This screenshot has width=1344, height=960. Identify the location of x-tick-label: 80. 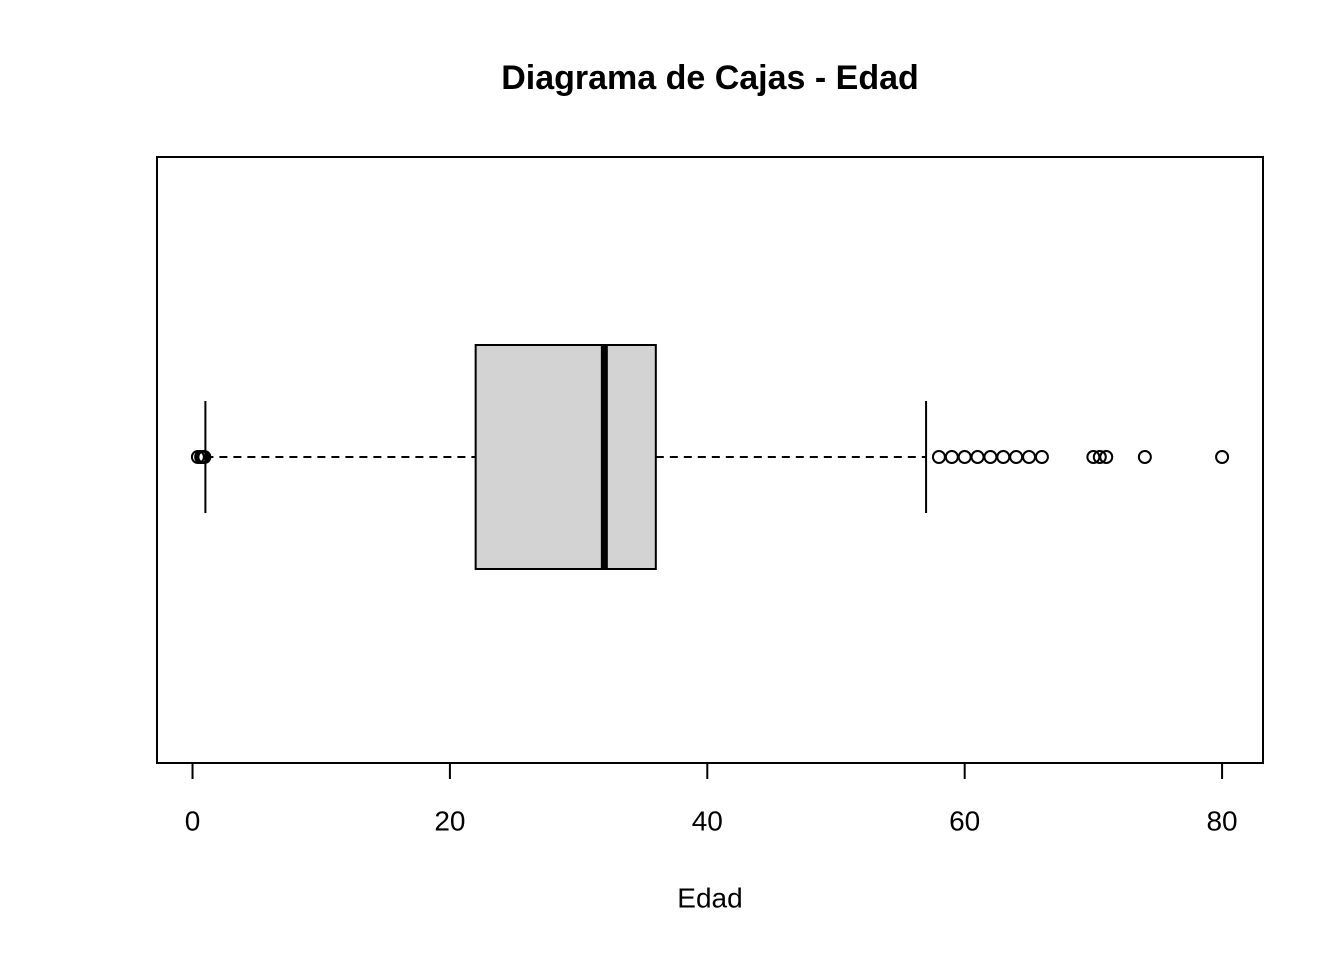
(1221, 820).